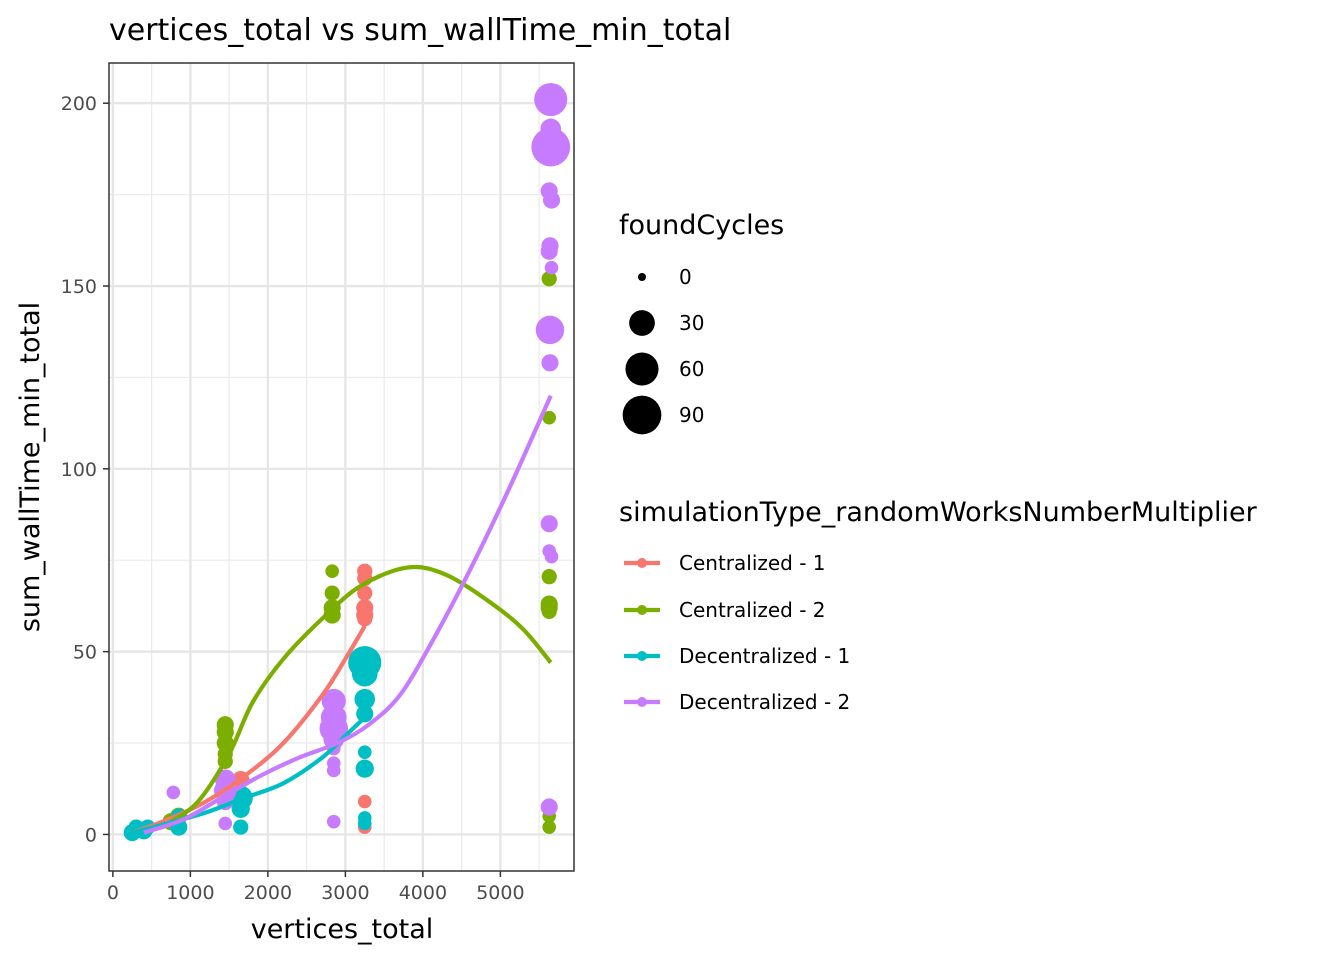  I want to click on color-legend-label: Centralized - 2, so click(752, 610).